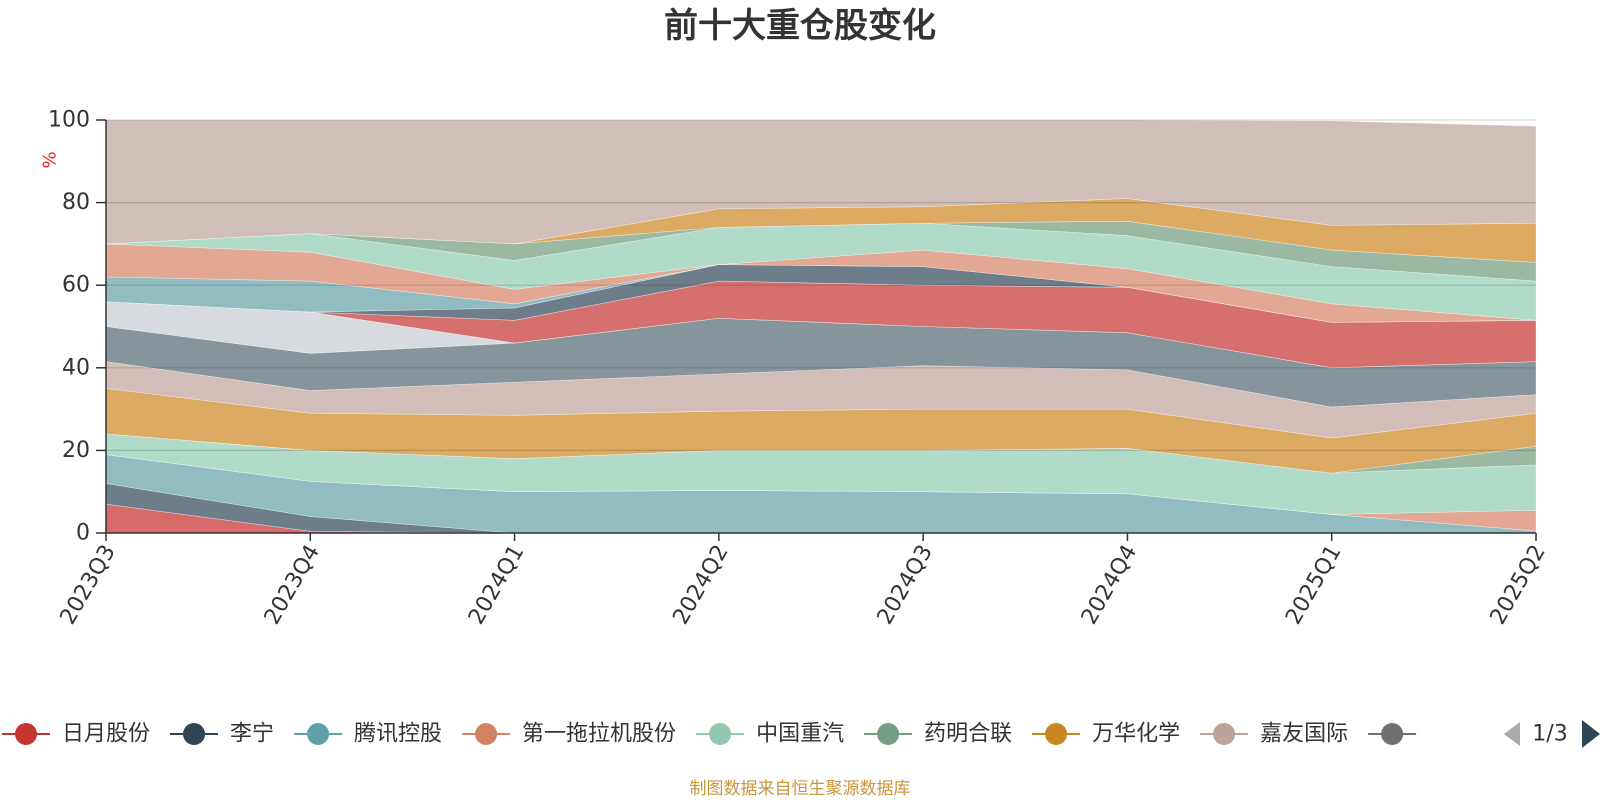 This screenshot has height=800, width=1600. I want to click on source-note: 制图数据来自恒生聚源数据库, so click(800, 789).